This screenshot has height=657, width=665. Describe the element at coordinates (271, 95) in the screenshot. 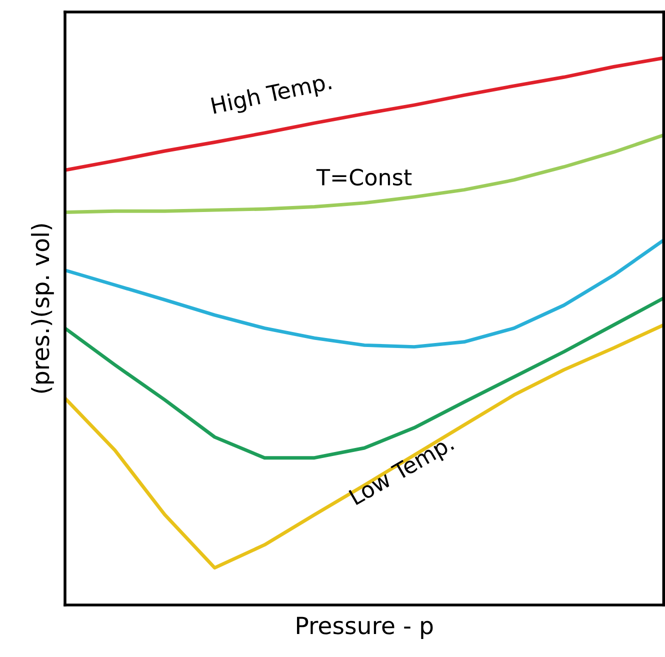

I see `annotation: High Temp.` at that location.